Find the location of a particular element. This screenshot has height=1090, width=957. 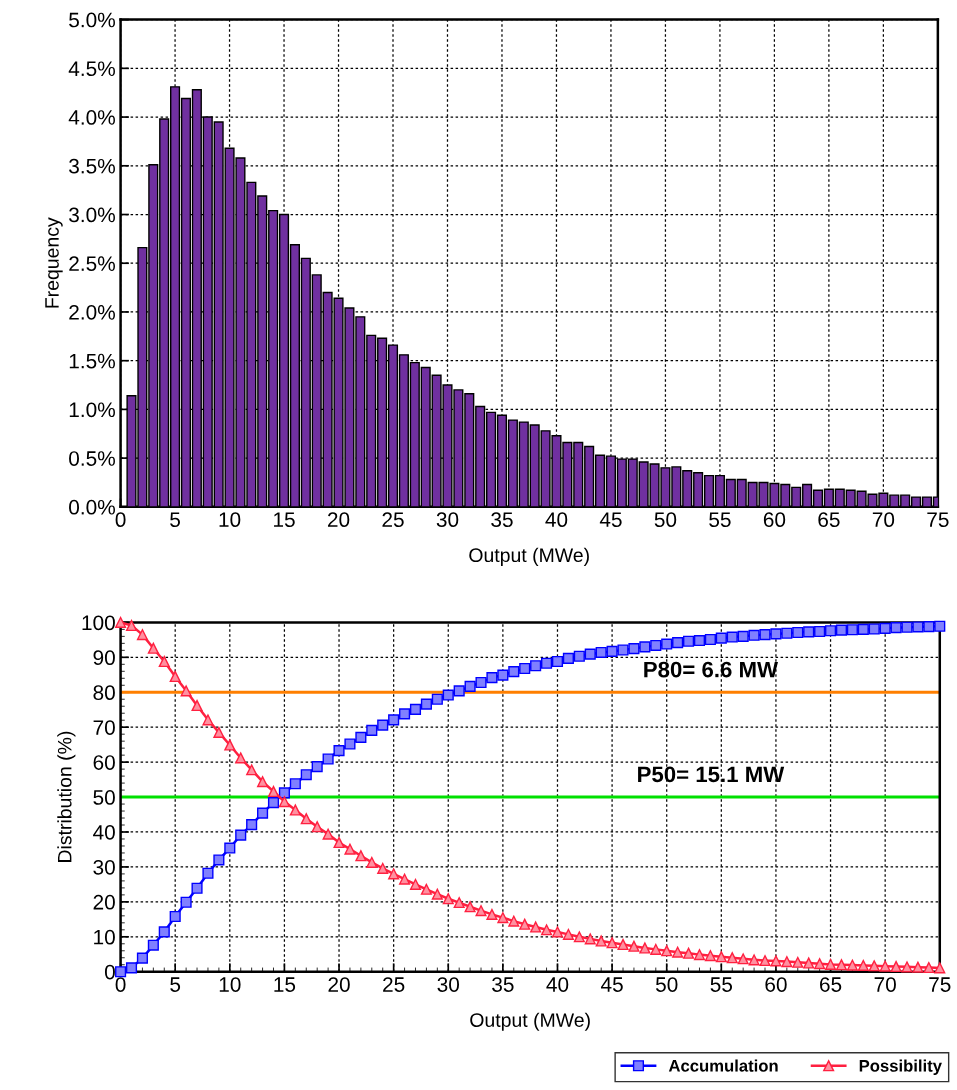

legend-label: Accumulation is located at coordinates (723, 1065).